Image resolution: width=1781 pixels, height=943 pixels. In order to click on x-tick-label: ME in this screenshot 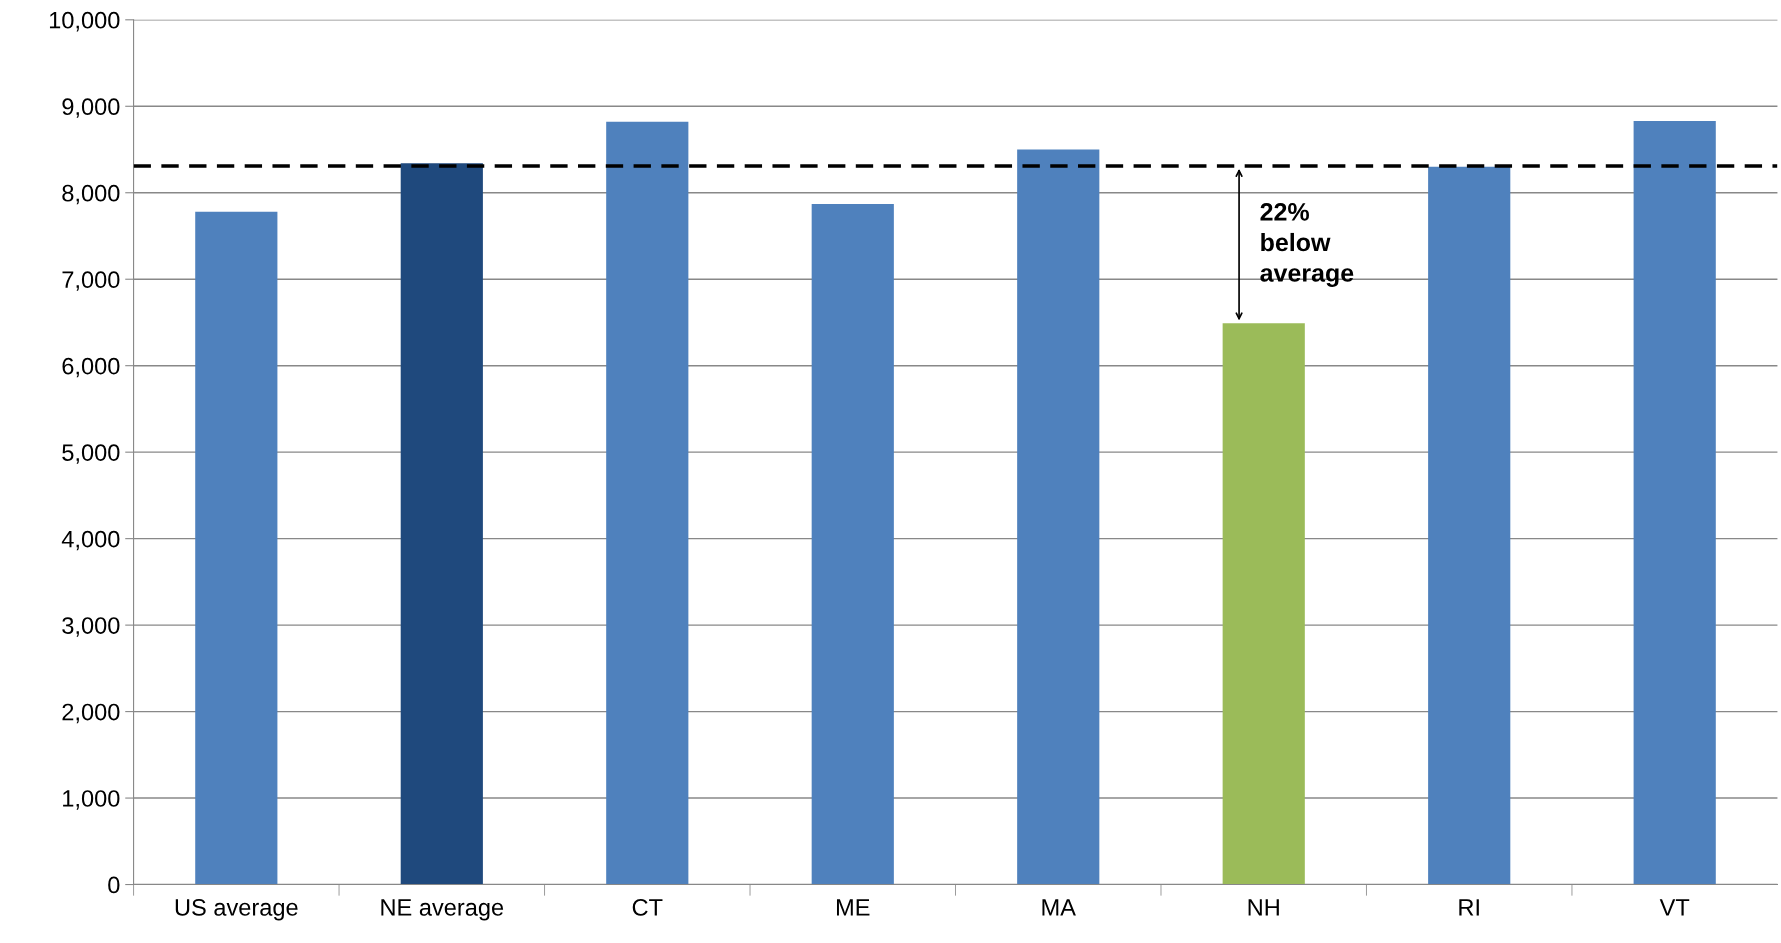, I will do `click(853, 907)`.